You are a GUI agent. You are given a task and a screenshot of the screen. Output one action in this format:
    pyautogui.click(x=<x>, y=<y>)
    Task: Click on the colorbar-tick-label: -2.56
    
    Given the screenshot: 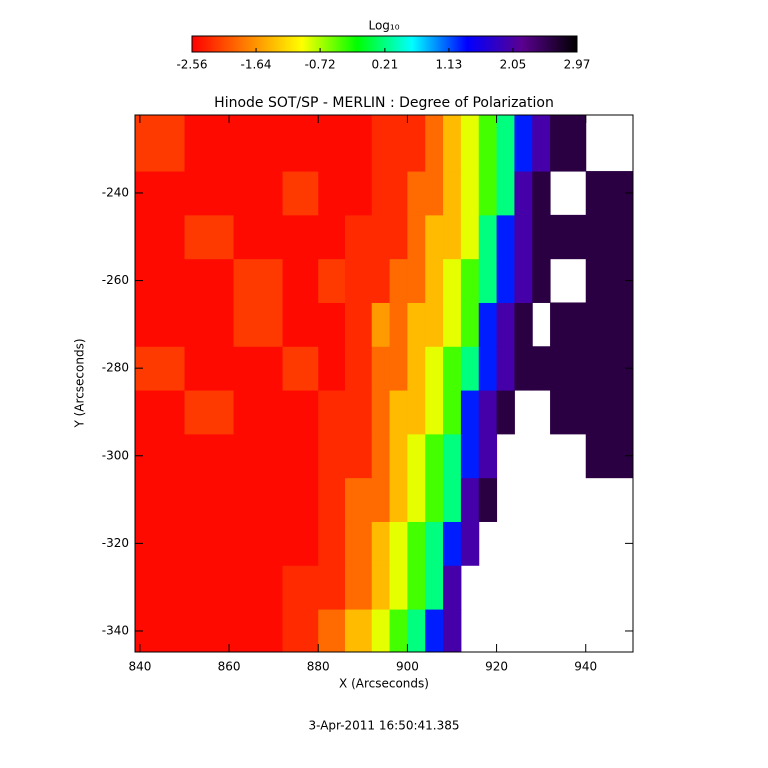 What is the action you would take?
    pyautogui.click(x=191, y=65)
    